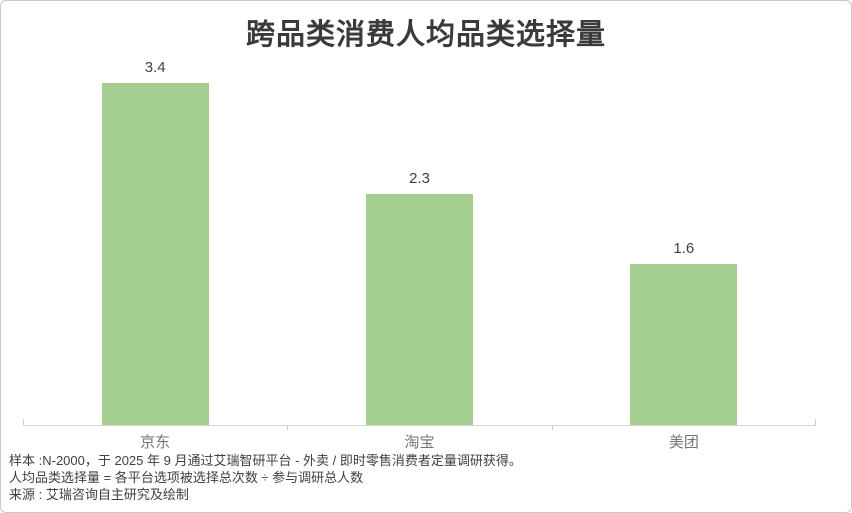 This screenshot has width=852, height=513. Describe the element at coordinates (683, 442) in the screenshot. I see `category-label: 美团` at that location.